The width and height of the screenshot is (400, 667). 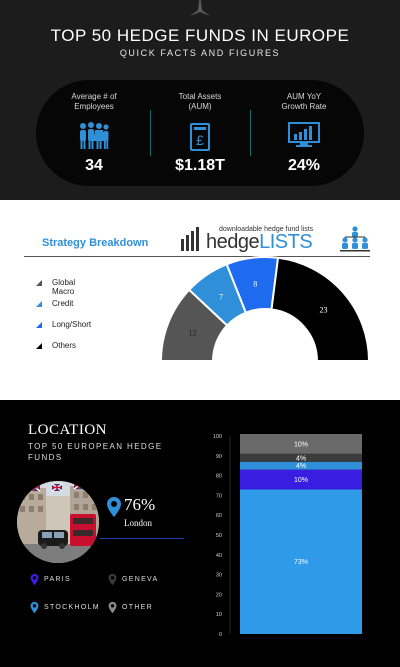 What do you see at coordinates (221, 296) in the screenshot?
I see `donut-value-label: 7` at bounding box center [221, 296].